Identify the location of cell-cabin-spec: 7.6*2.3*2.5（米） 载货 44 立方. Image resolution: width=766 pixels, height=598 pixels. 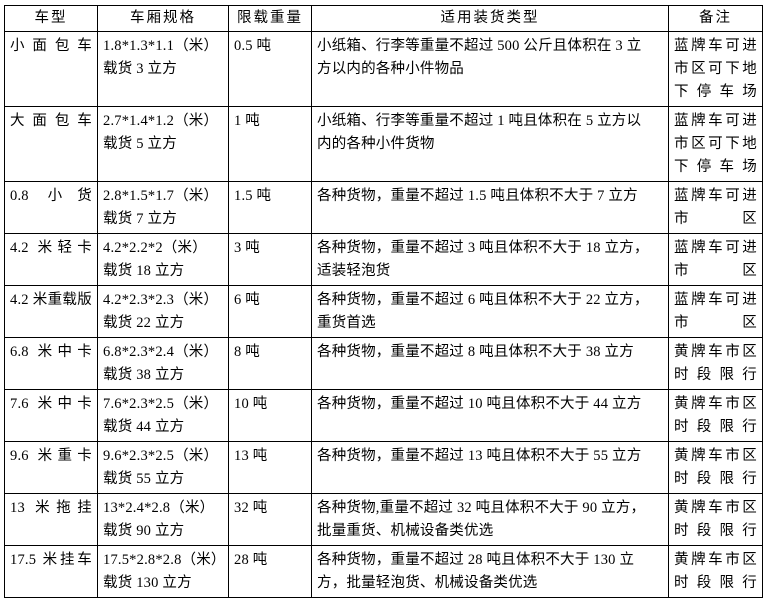
(163, 415).